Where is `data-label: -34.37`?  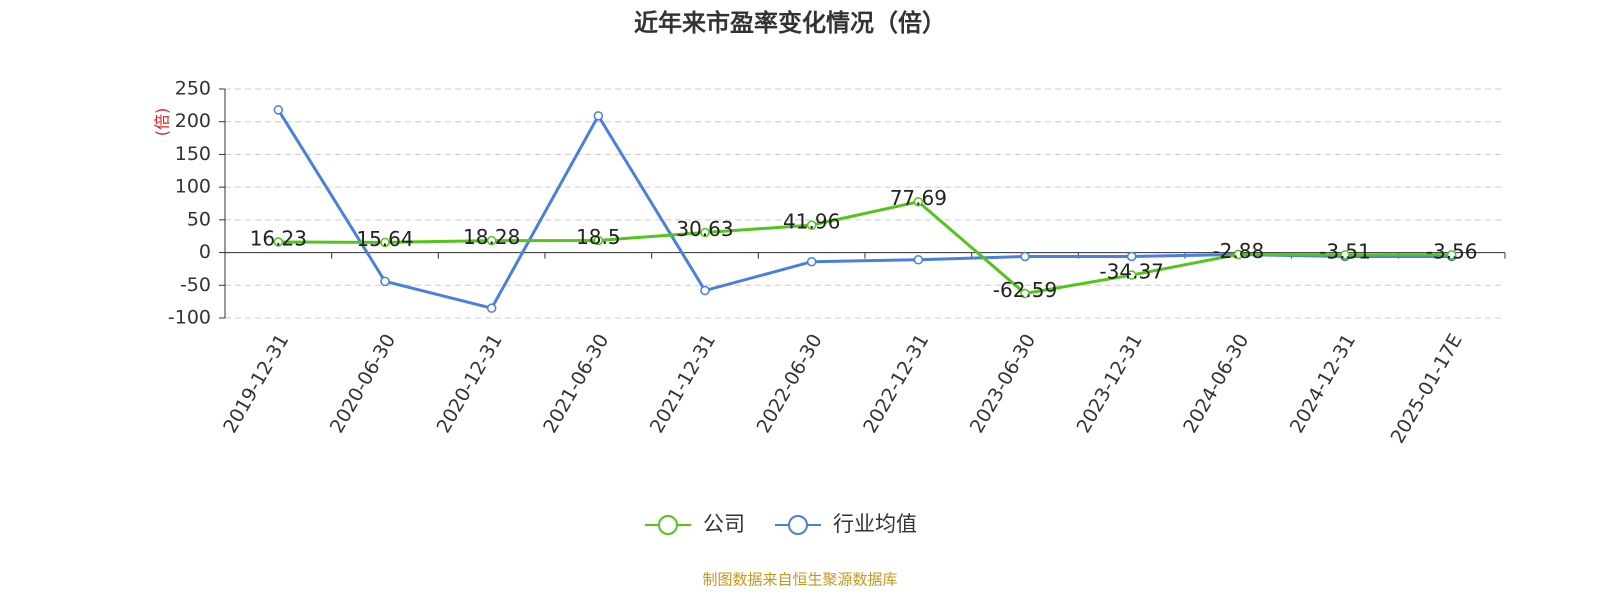 data-label: -34.37 is located at coordinates (1131, 272).